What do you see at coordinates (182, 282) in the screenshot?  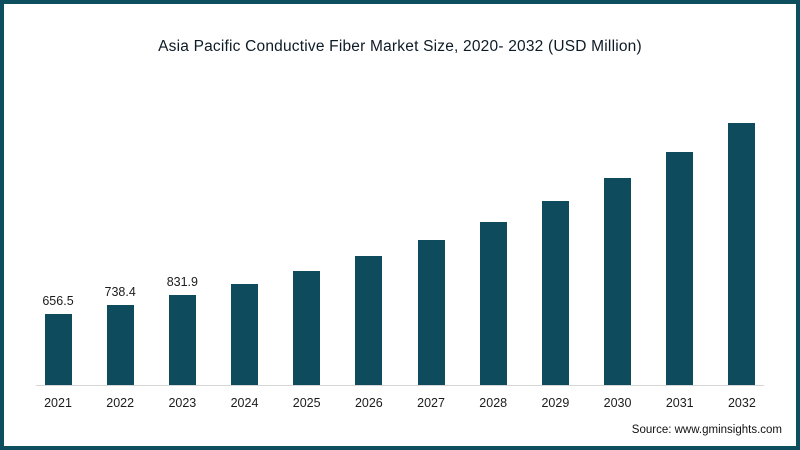 I see `bar-data-label: 831.9` at bounding box center [182, 282].